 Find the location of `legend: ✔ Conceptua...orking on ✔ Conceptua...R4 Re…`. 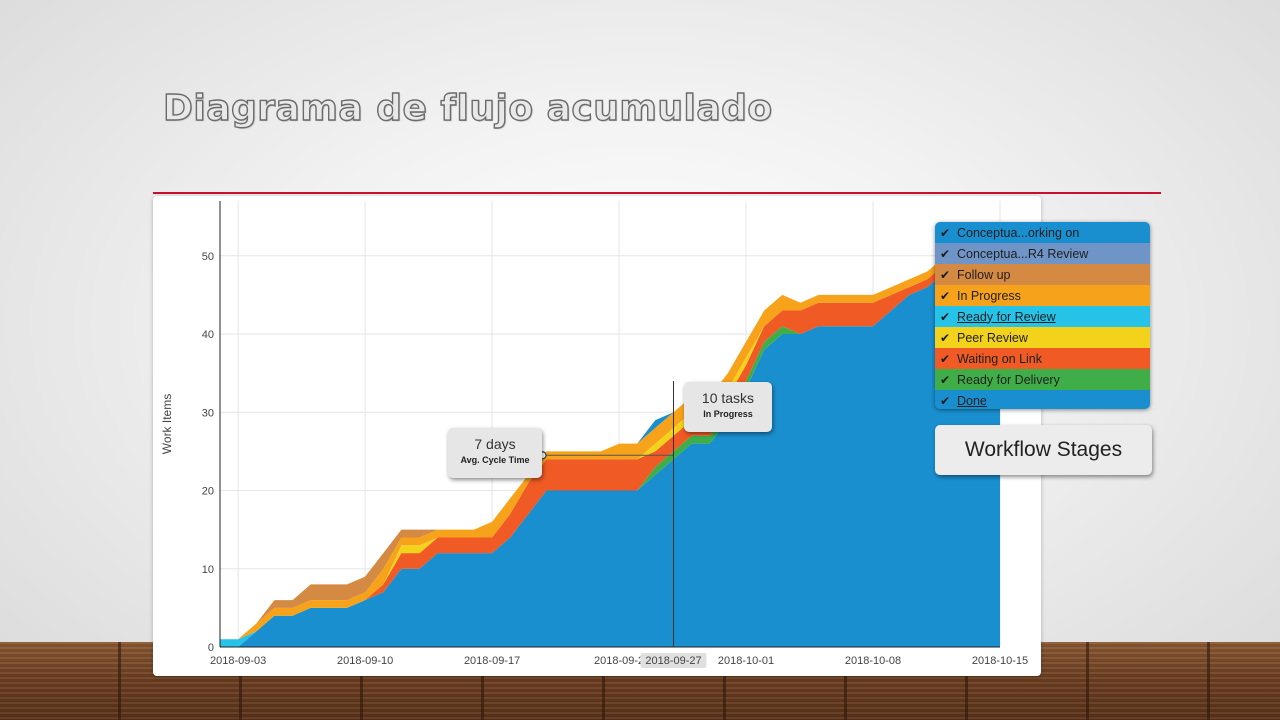

legend: ✔ Conceptua...orking on ✔ Conceptua...R4 Re… is located at coordinates (1042, 315).